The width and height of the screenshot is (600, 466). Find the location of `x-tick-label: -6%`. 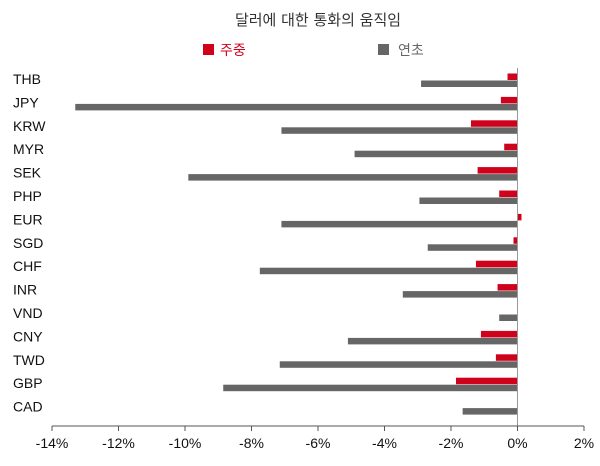

x-tick-label: -6% is located at coordinates (318, 443).